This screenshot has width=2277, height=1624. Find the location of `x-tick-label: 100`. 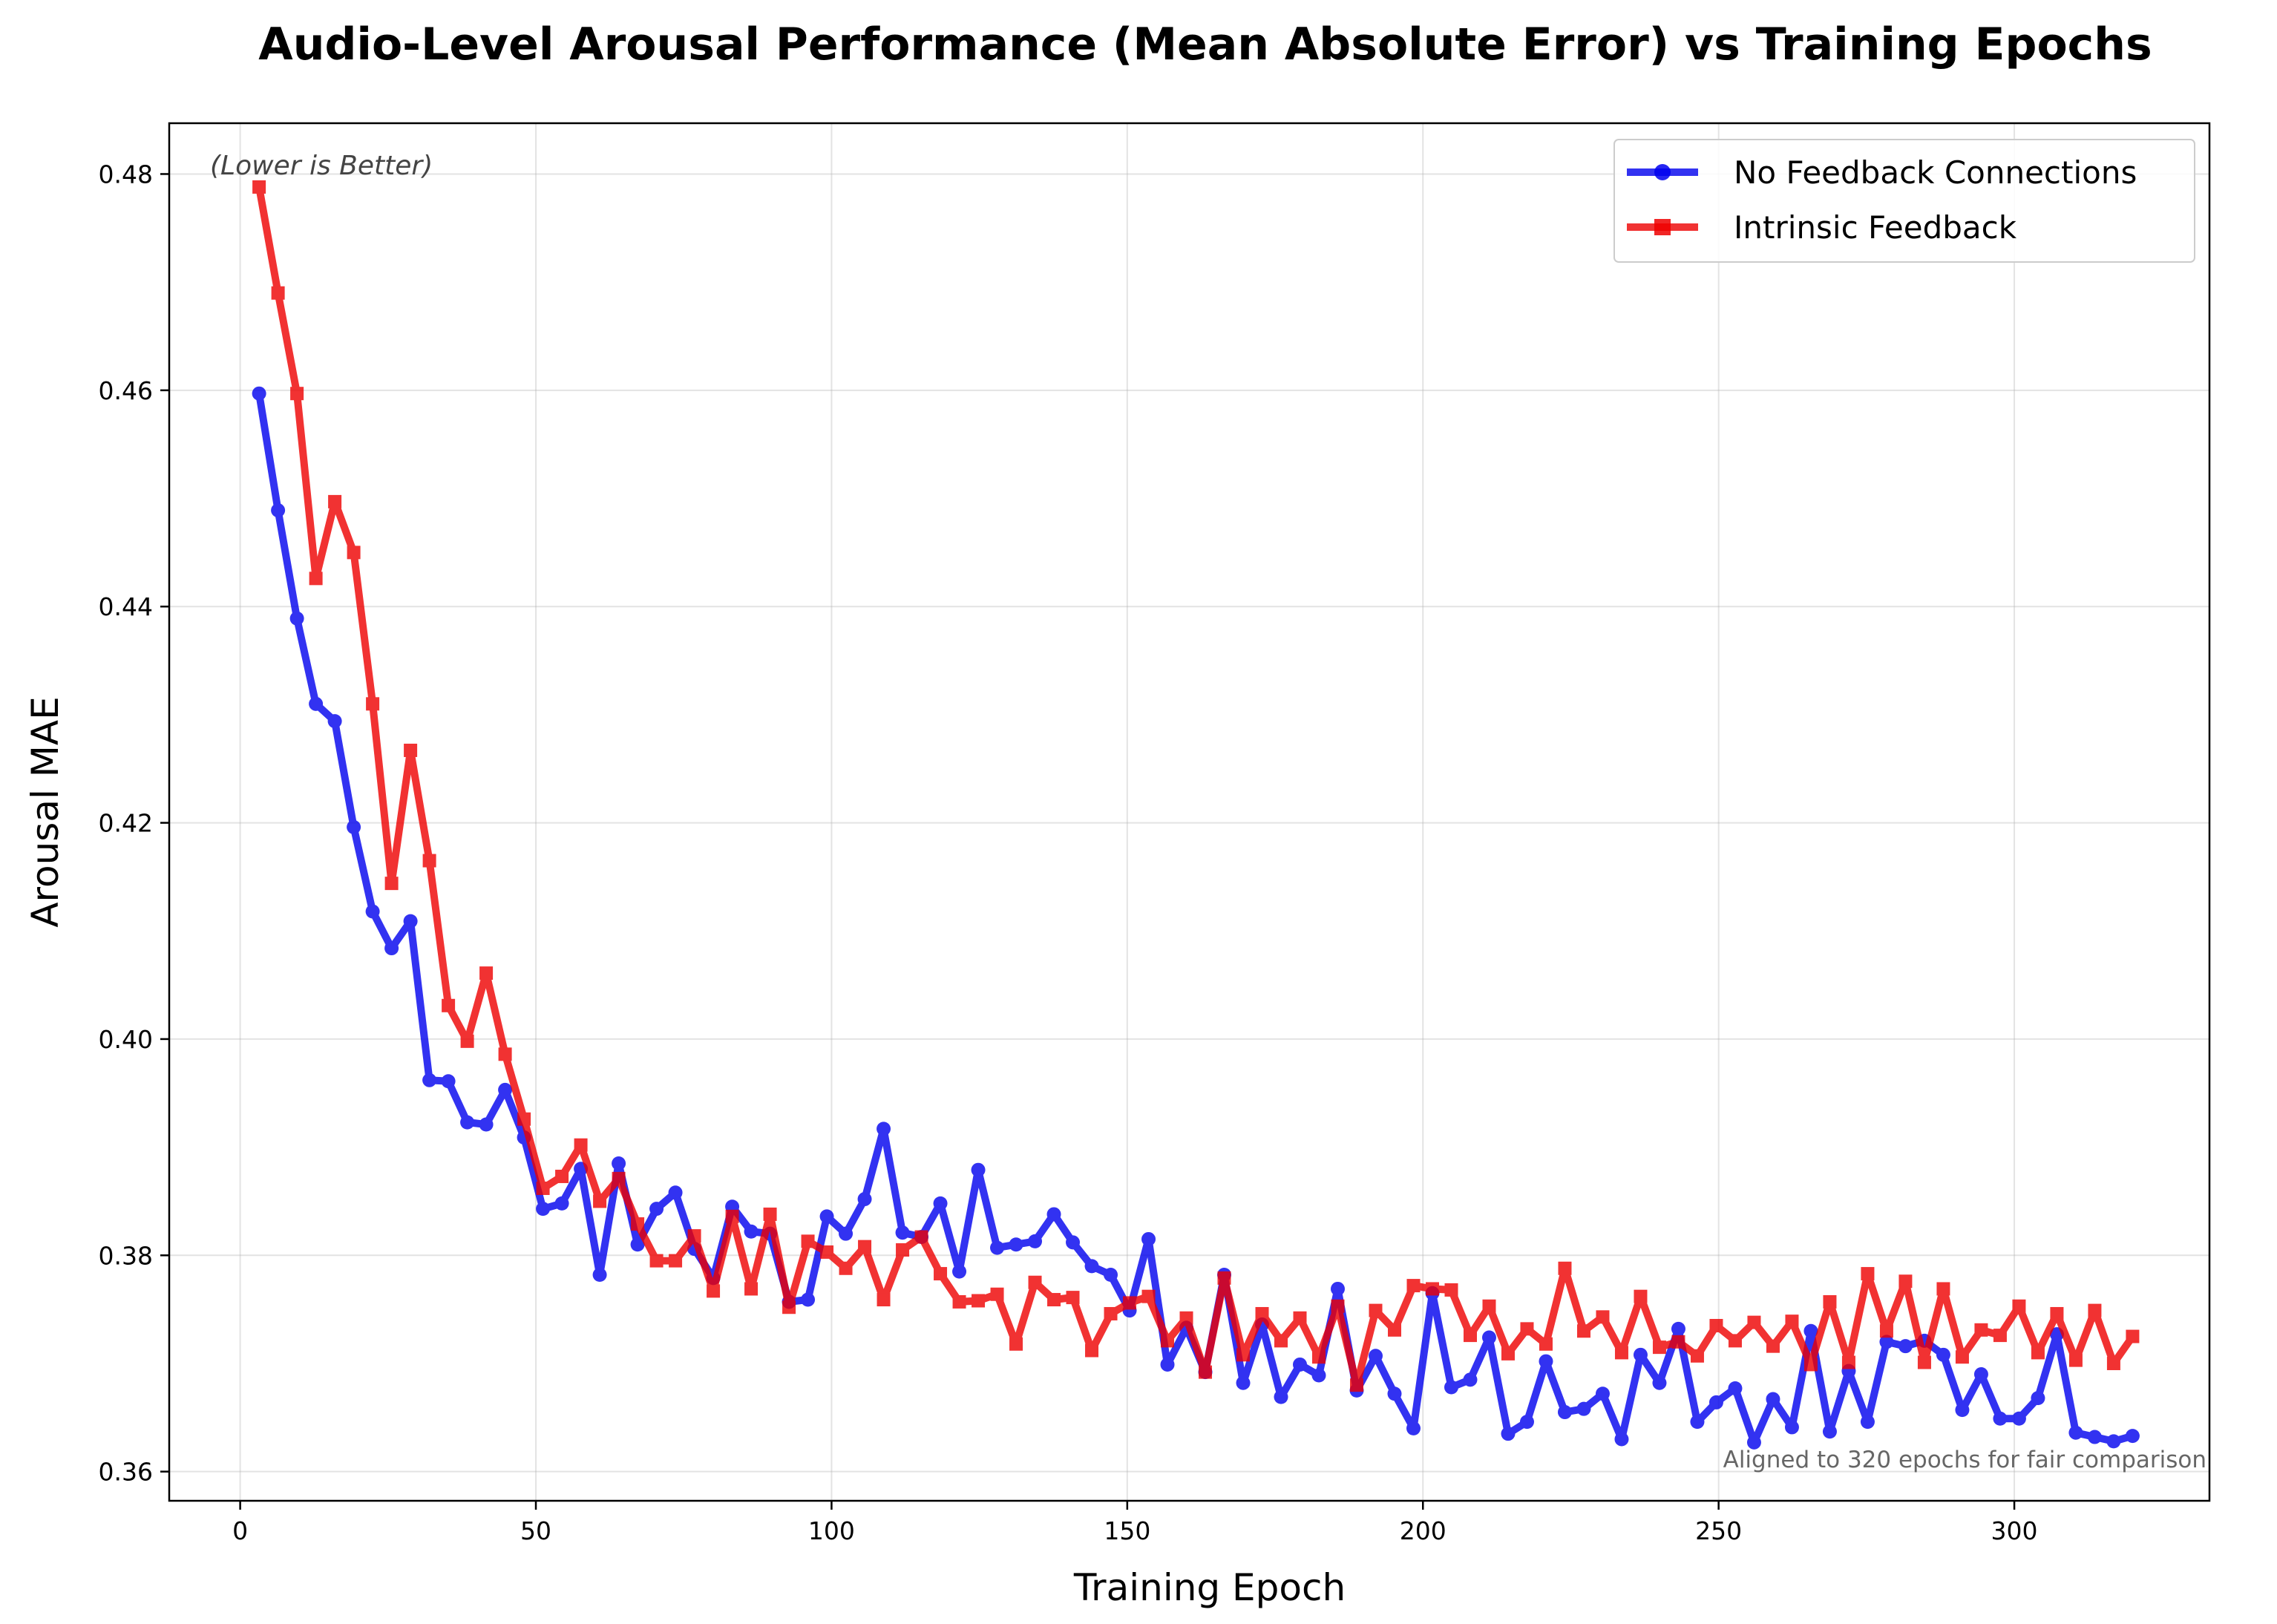

x-tick-label: 100 is located at coordinates (831, 1530).